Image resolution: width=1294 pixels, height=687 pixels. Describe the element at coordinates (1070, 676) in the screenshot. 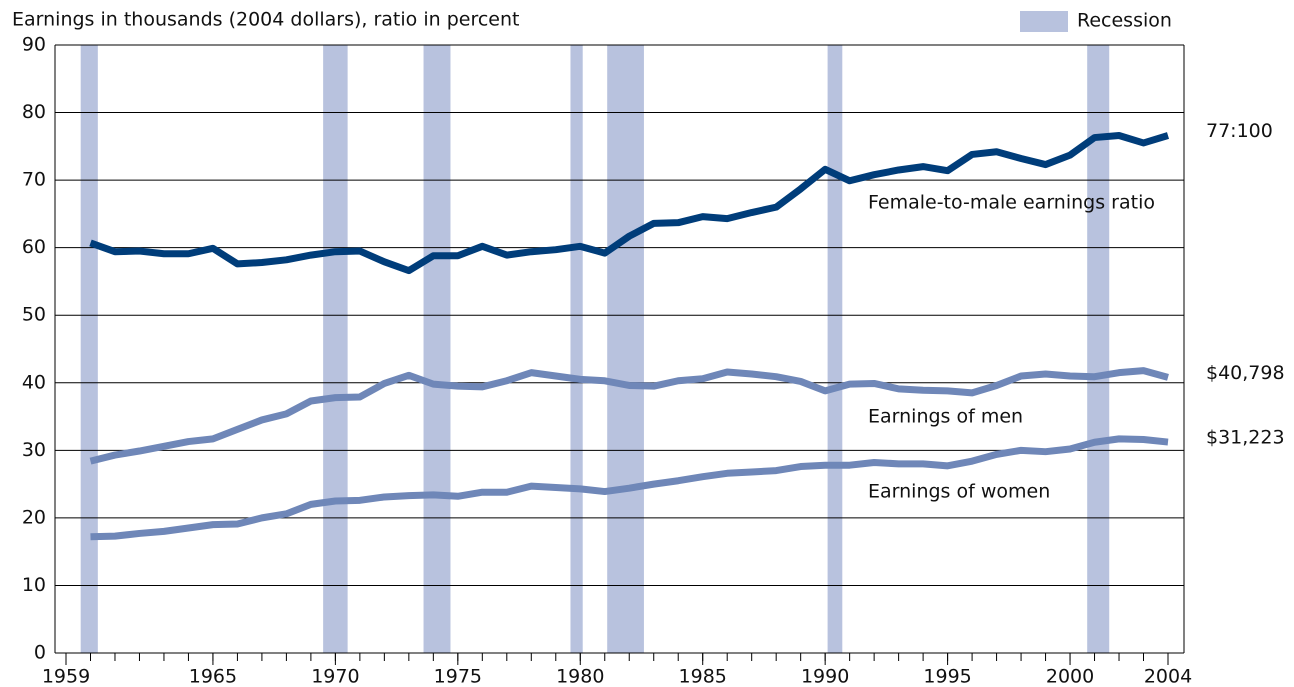

I see `x-tick-label: 2000` at that location.